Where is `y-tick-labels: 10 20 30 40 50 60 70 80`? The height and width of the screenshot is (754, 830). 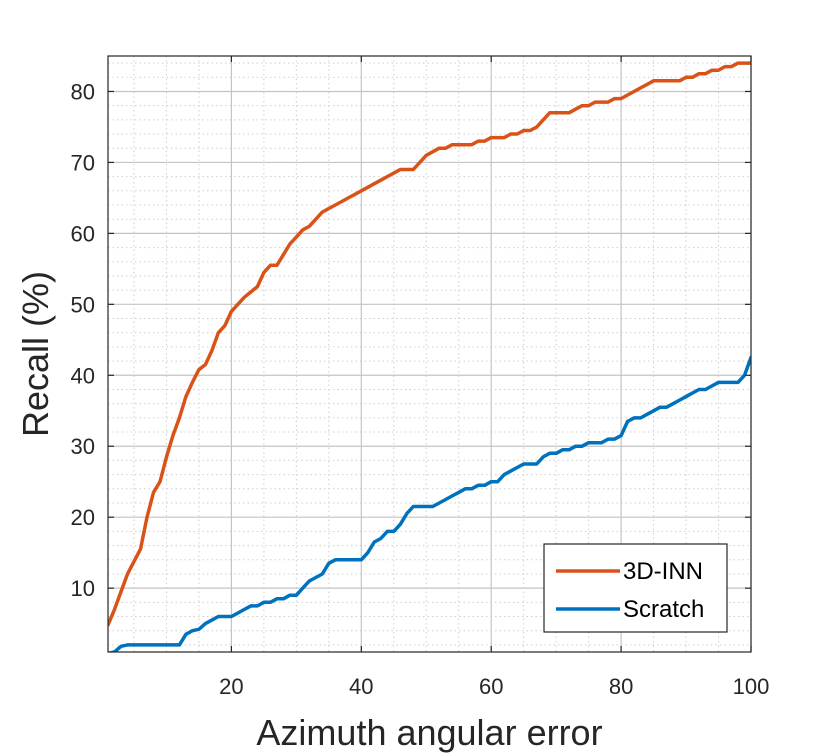 y-tick-labels: 10 20 30 40 50 60 70 80 is located at coordinates (83, 340).